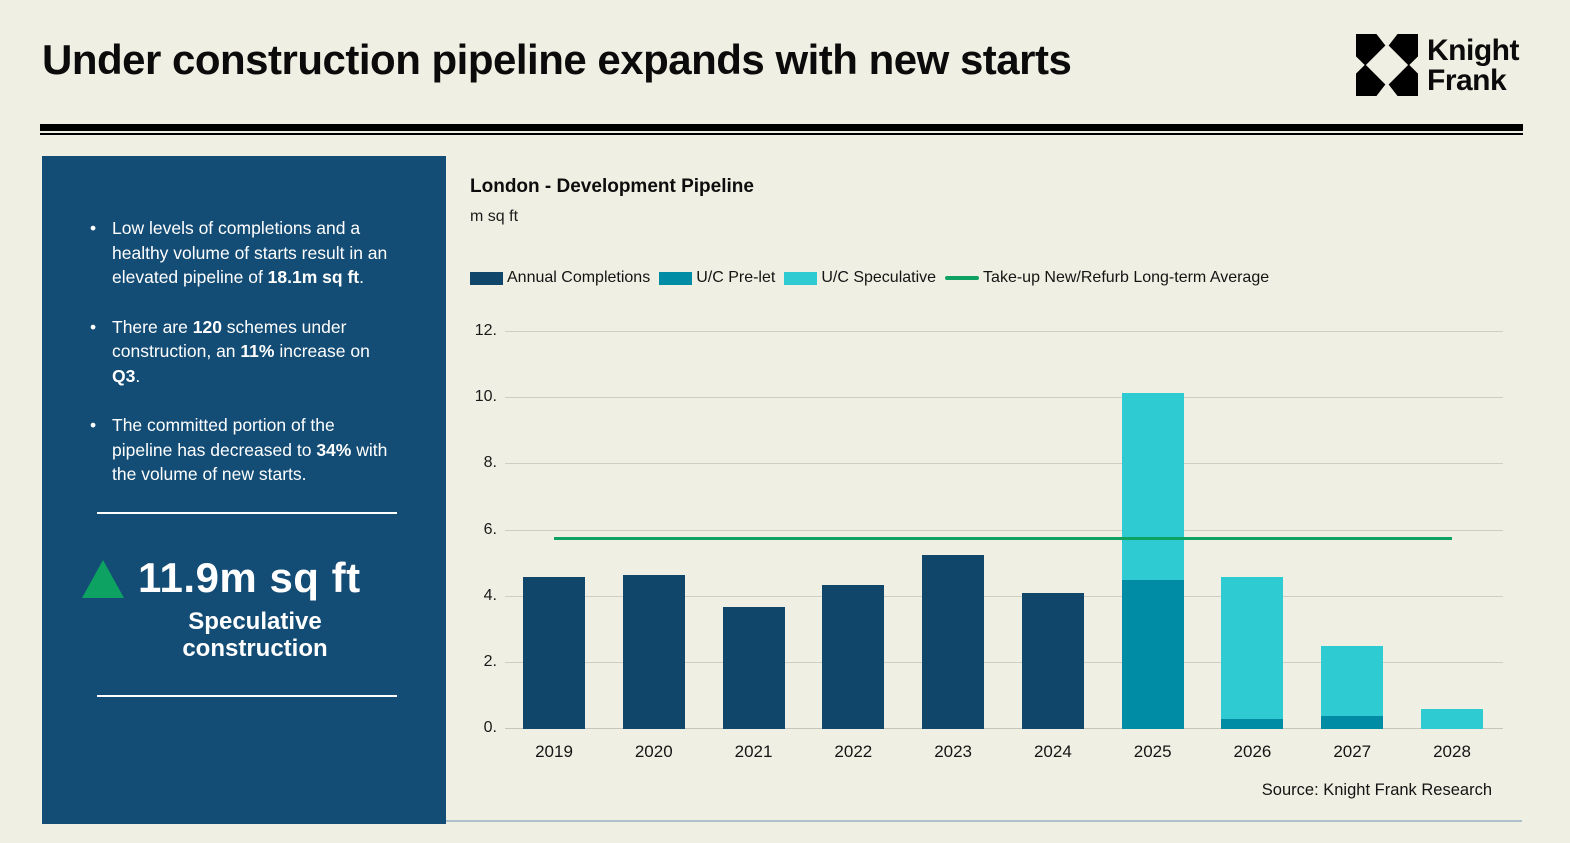 The width and height of the screenshot is (1570, 843). What do you see at coordinates (494, 216) in the screenshot?
I see `chart-units-label: m sq ft` at bounding box center [494, 216].